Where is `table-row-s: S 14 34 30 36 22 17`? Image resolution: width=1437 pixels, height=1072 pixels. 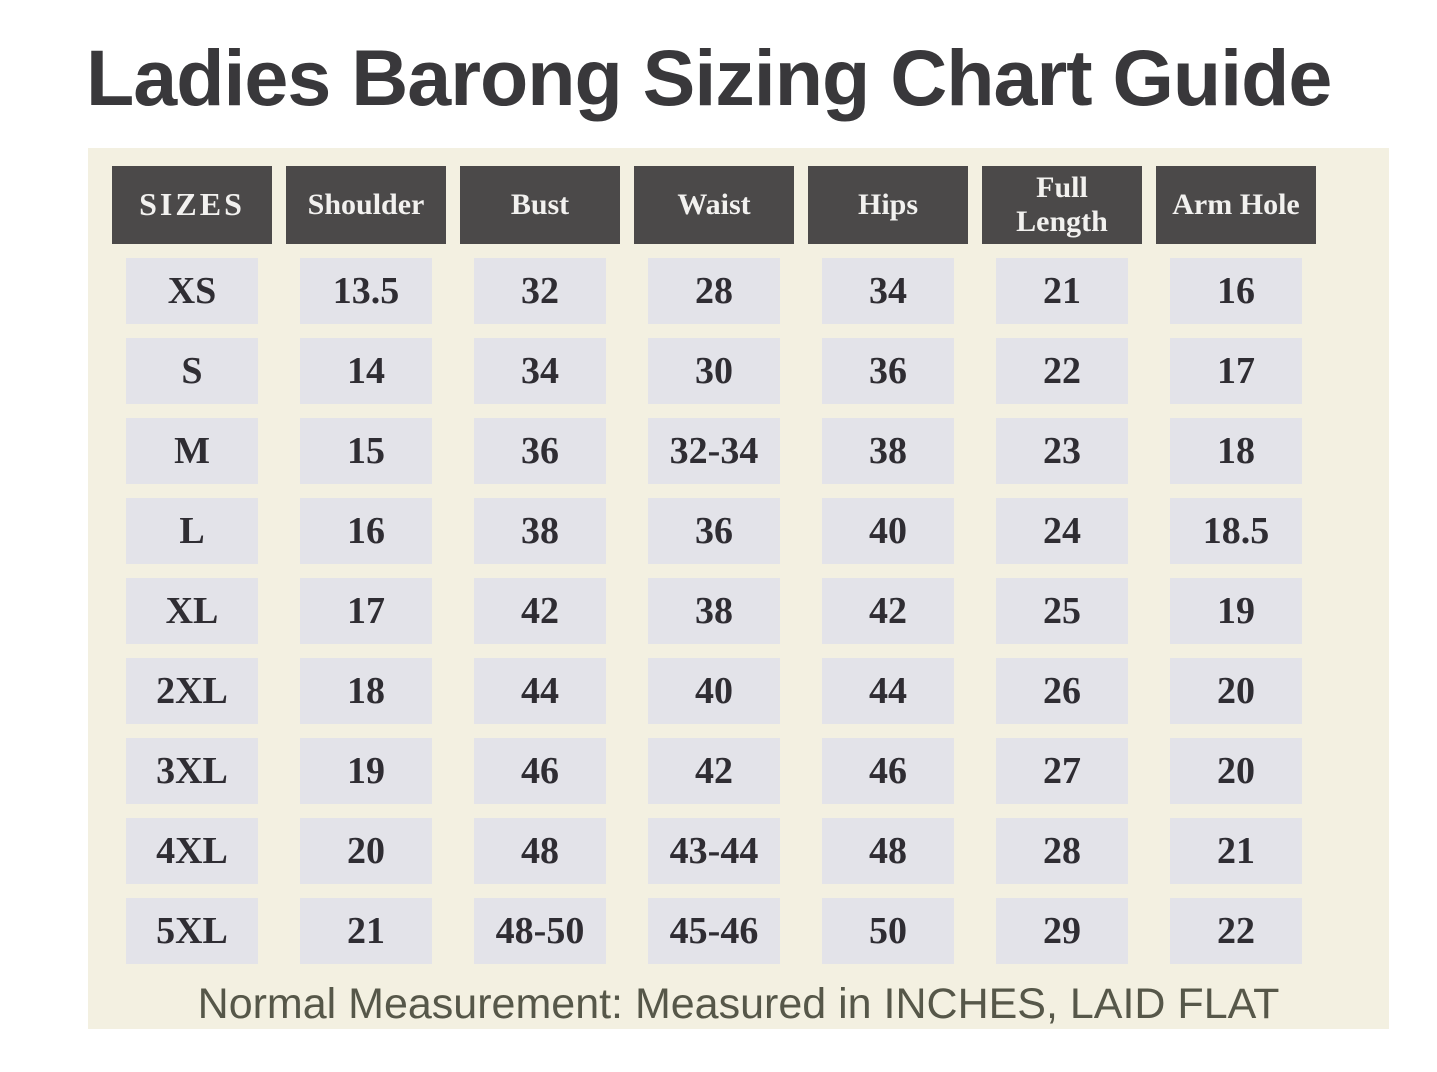
table-row-s: S 14 34 30 36 22 17 is located at coordinates (714, 371).